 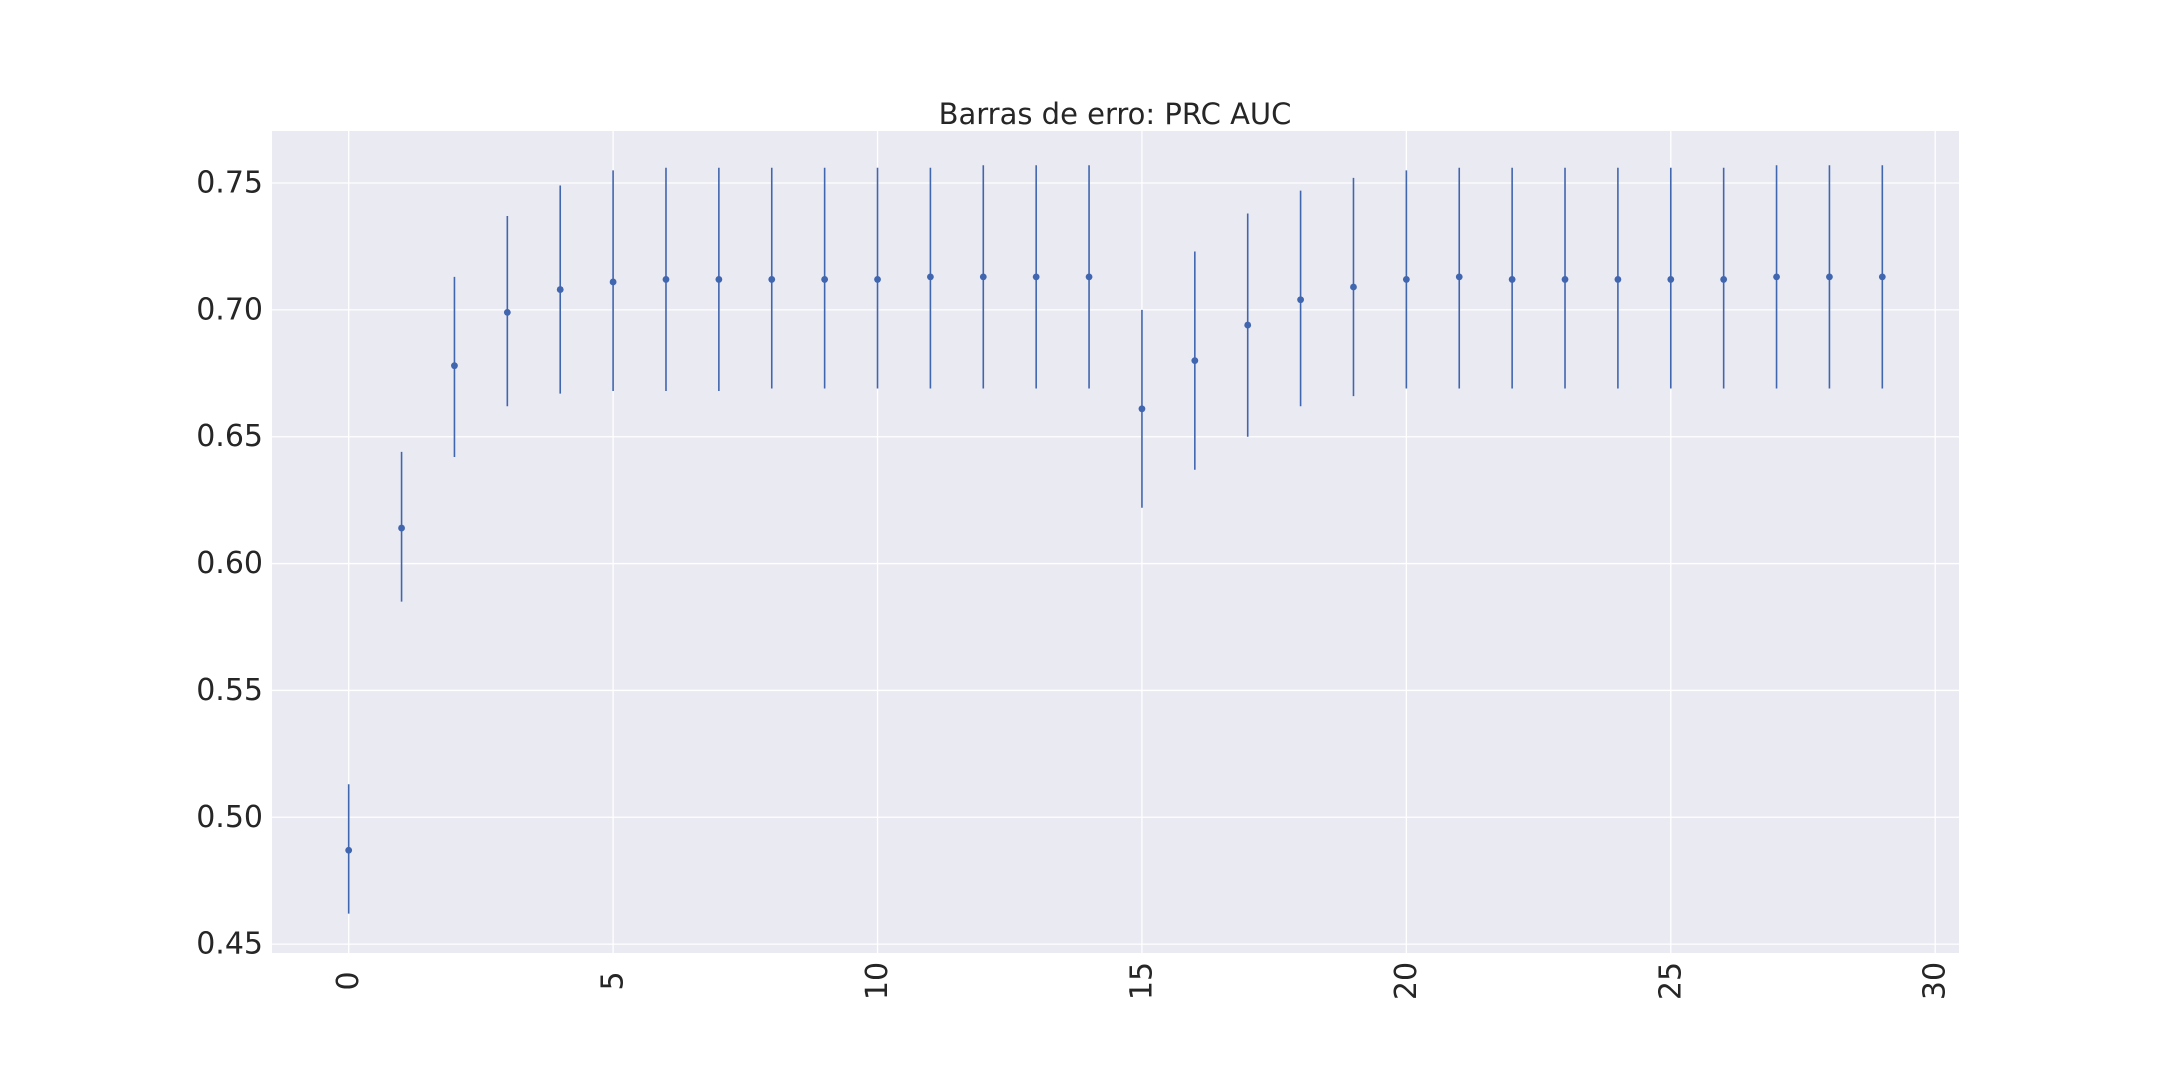 What do you see at coordinates (1935, 981) in the screenshot?
I see `x-tick-label: 30` at bounding box center [1935, 981].